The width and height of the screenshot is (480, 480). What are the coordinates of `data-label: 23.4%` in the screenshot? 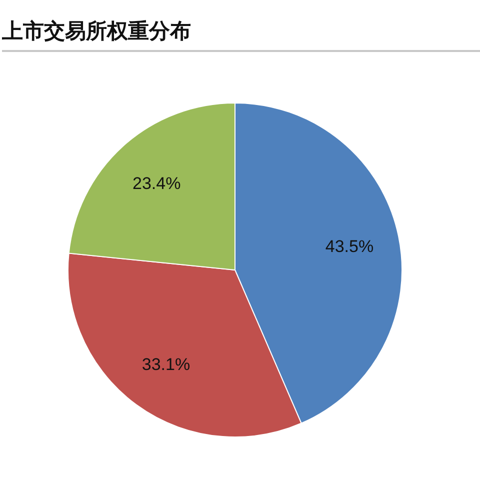 It's located at (156, 183).